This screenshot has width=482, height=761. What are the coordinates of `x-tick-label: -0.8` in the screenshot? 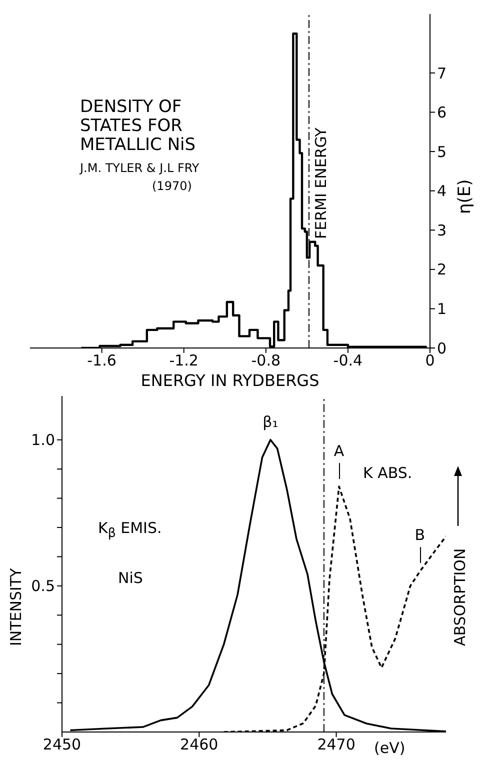 It's located at (266, 361).